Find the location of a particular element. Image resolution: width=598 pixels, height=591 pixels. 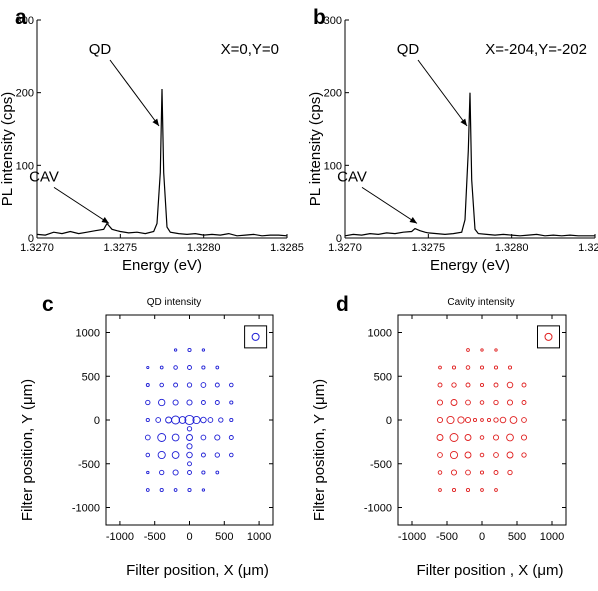

chart-title: Cavity intensity is located at coordinates (480, 302).